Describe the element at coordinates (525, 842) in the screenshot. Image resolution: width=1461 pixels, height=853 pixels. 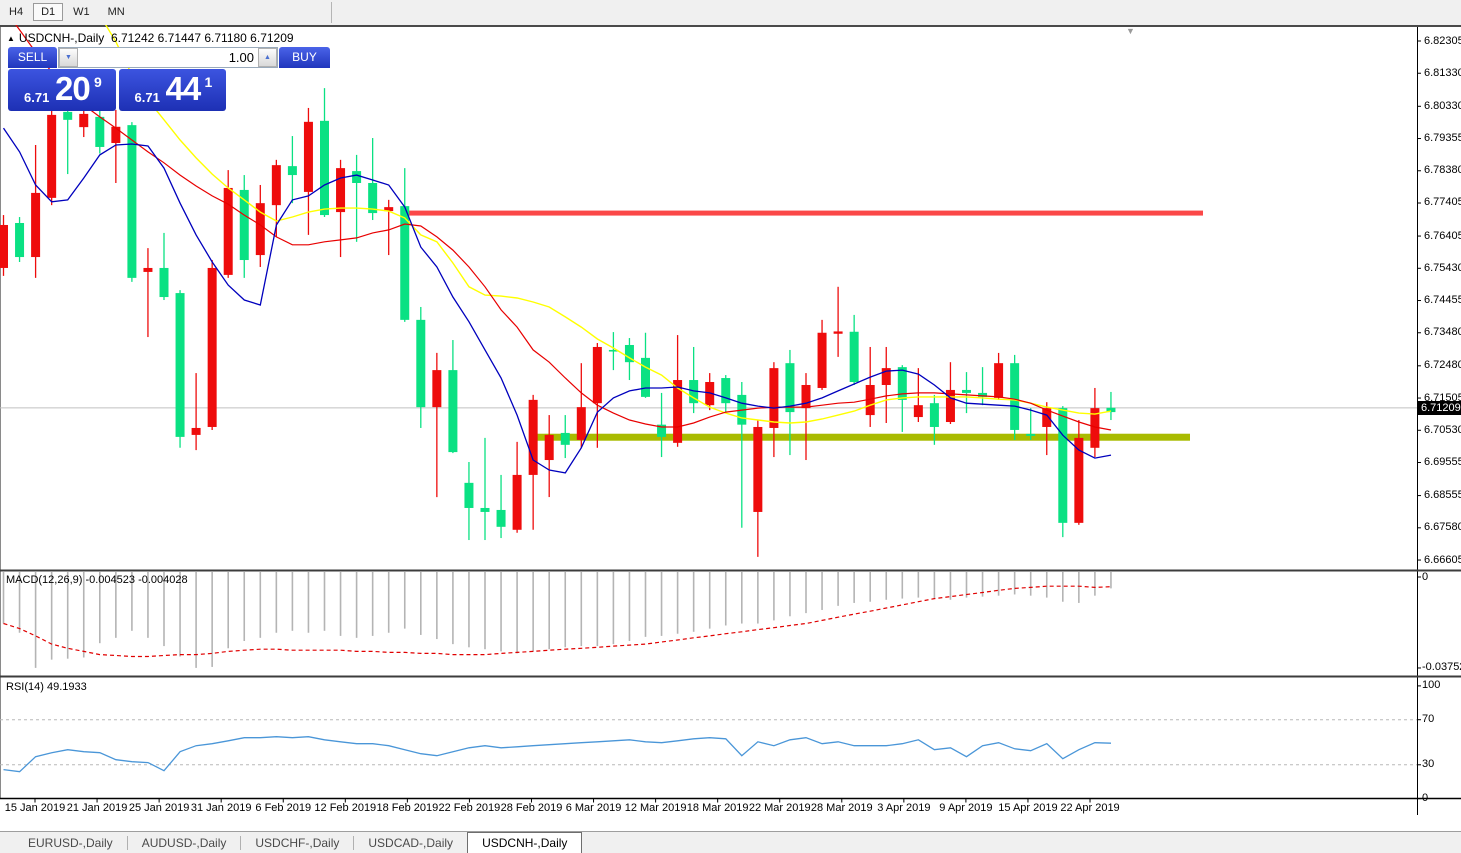
I see `chart-tab-usdcnh-daily: USDCNH-,Daily` at that location.